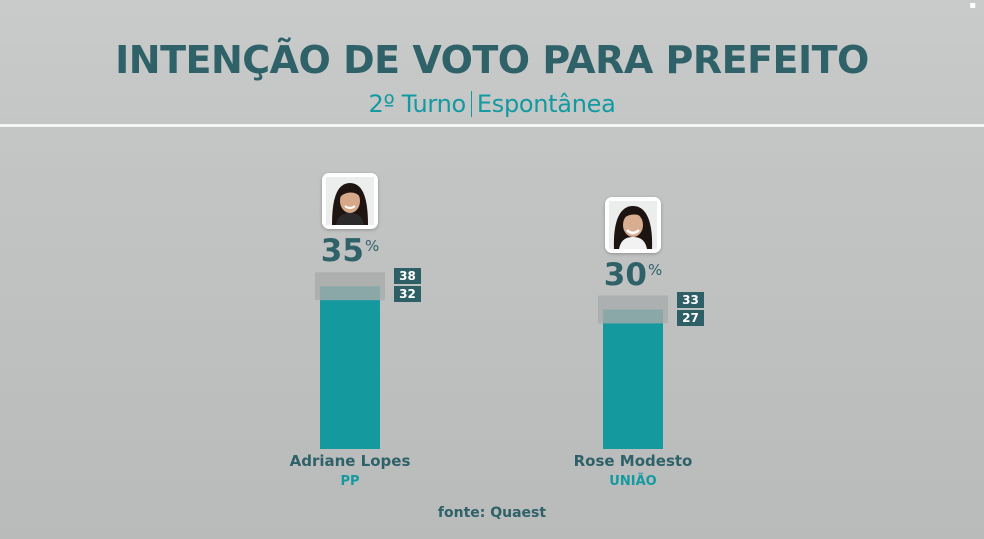 The height and width of the screenshot is (539, 984). What do you see at coordinates (633, 481) in the screenshot?
I see `candidate-party: UNIÃO` at bounding box center [633, 481].